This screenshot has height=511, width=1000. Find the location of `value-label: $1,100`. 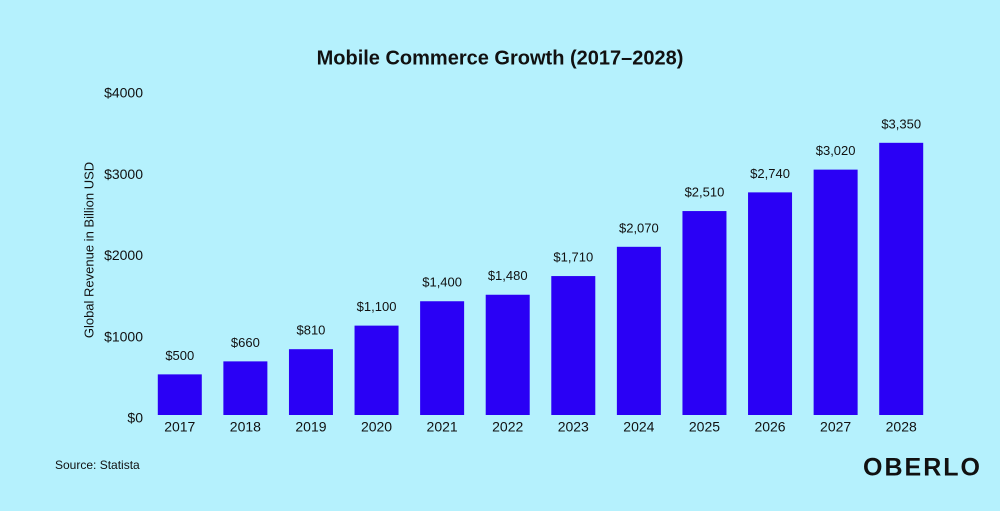

value-label: $1,100 is located at coordinates (377, 306).